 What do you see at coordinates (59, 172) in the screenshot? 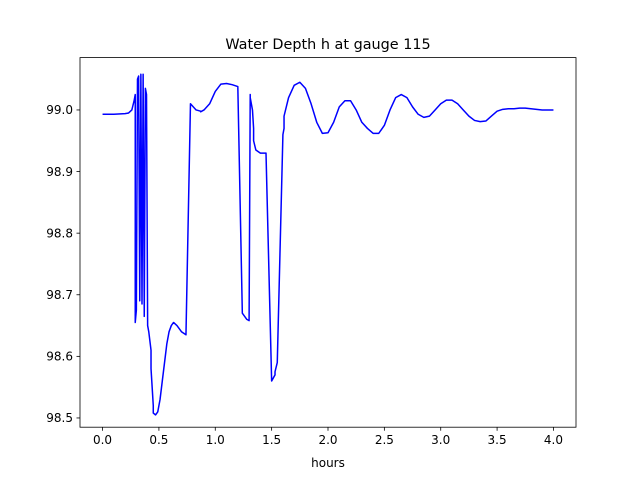
I see `y-tick-label: 98.9` at bounding box center [59, 172].